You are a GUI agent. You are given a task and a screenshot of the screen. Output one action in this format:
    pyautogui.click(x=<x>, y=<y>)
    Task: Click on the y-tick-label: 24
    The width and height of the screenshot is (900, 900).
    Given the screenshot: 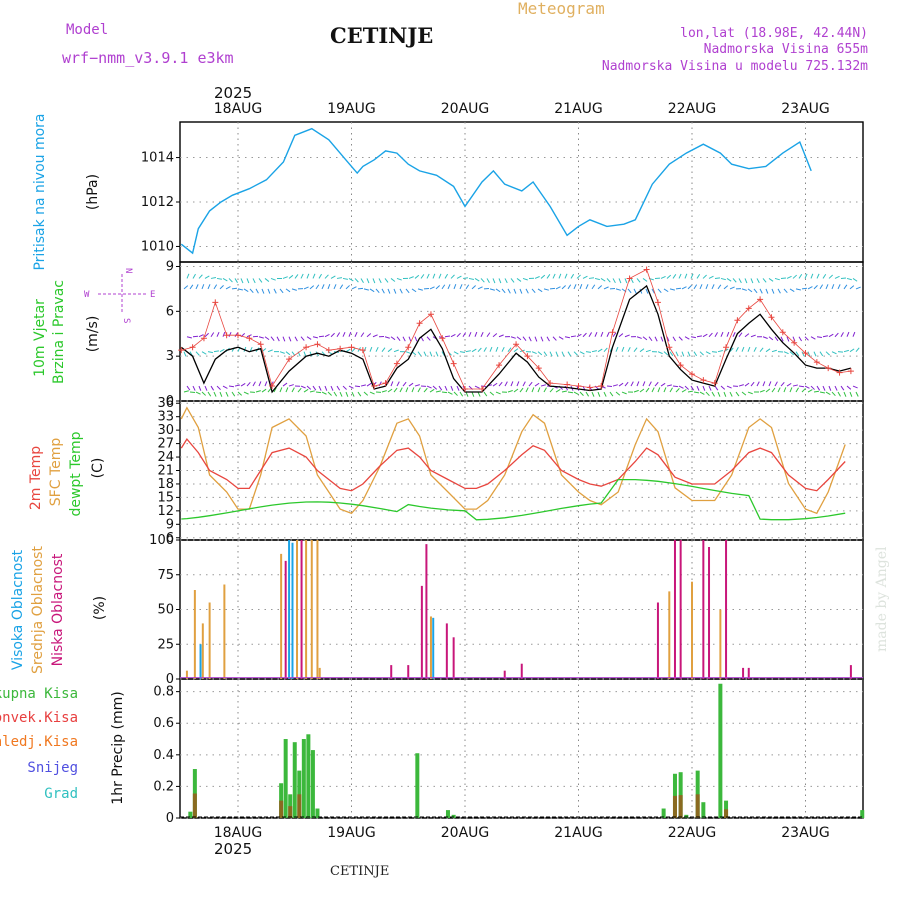 What is the action you would take?
    pyautogui.click(x=165, y=457)
    